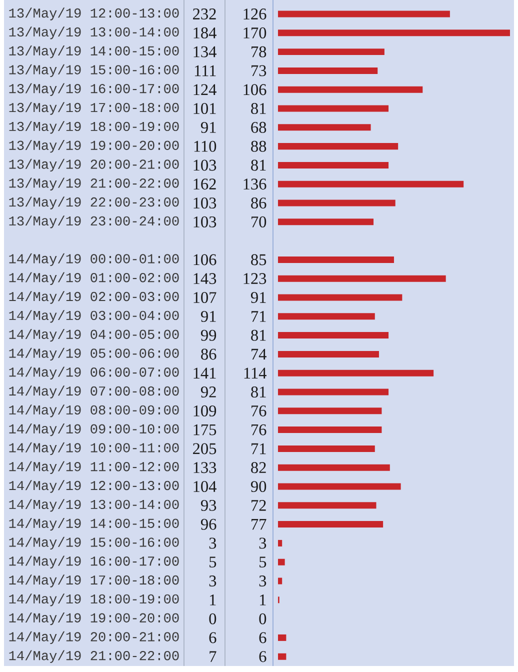 Image resolution: width=518 pixels, height=672 pixels. I want to click on text: 86, so click(208, 354).